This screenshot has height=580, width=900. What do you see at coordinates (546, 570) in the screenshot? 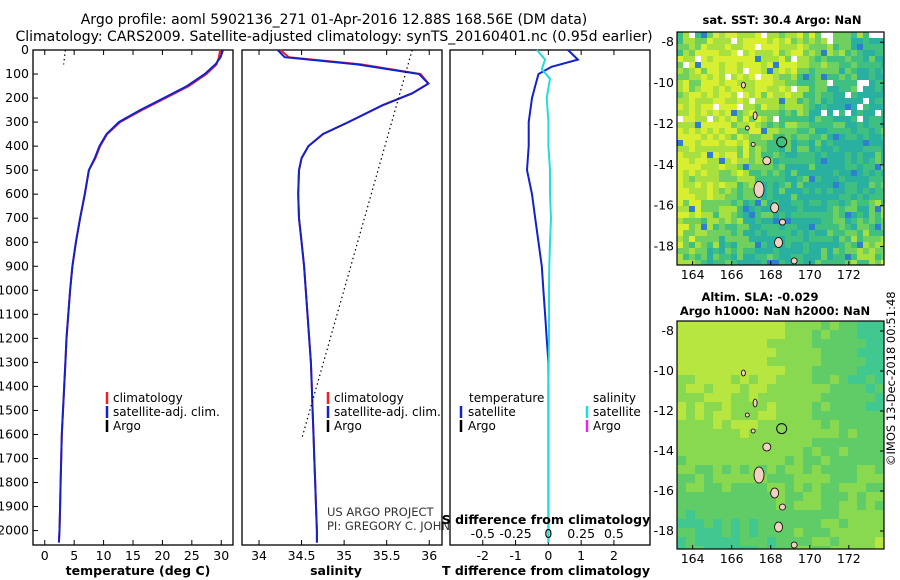
I see `difference-xlabel: T difference from climatology` at bounding box center [546, 570].